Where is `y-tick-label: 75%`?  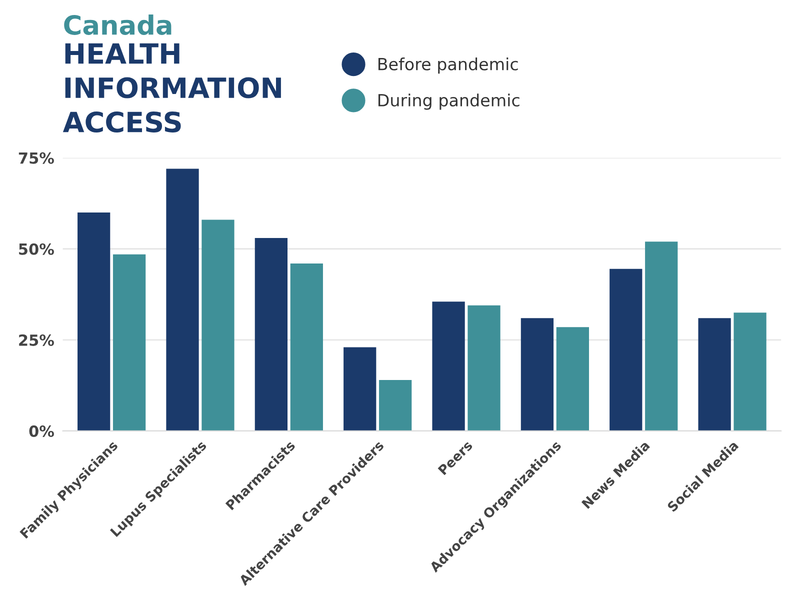
y-tick-label: 75% is located at coordinates (36, 158).